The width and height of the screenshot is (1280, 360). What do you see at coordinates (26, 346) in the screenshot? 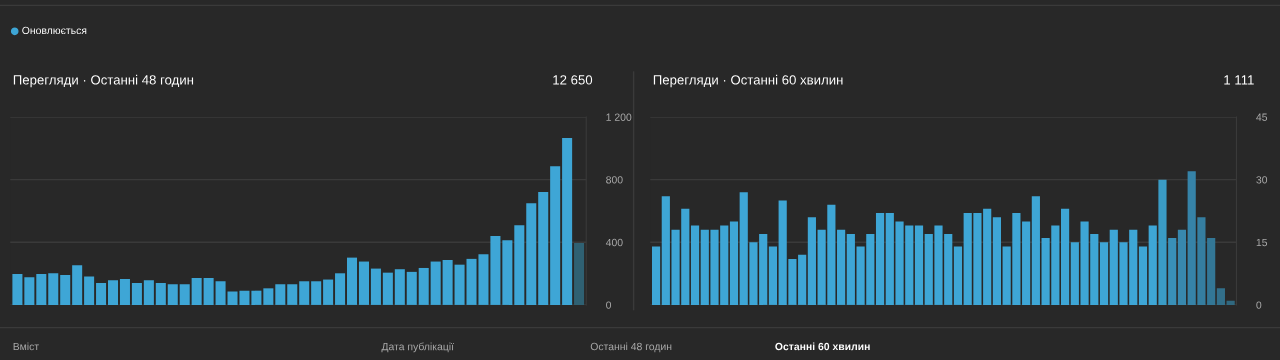
I see `text: Вміст` at bounding box center [26, 346].